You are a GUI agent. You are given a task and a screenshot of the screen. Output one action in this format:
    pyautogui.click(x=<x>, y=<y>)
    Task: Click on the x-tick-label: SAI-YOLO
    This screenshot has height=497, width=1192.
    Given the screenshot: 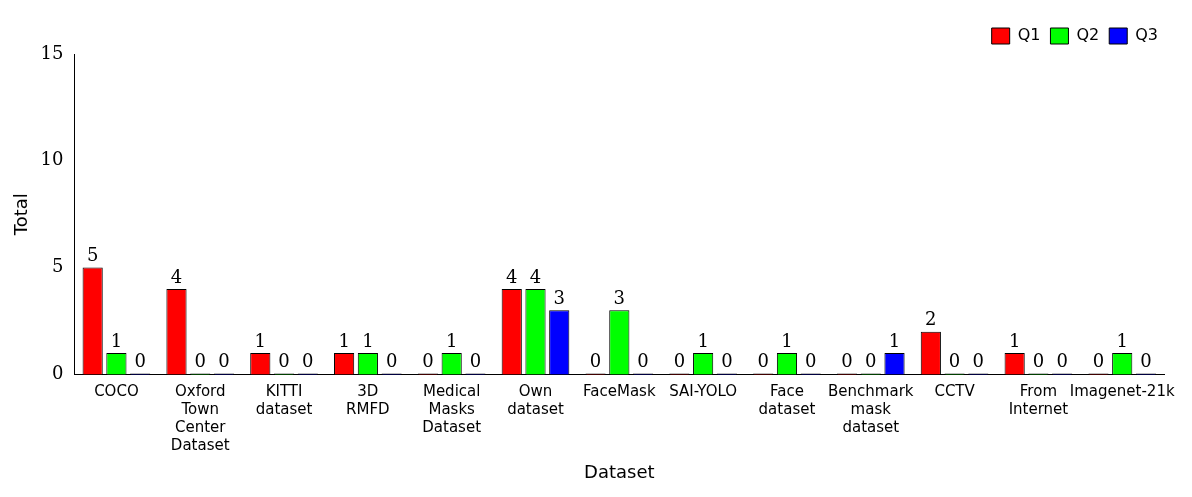 What is the action you would take?
    pyautogui.click(x=703, y=391)
    